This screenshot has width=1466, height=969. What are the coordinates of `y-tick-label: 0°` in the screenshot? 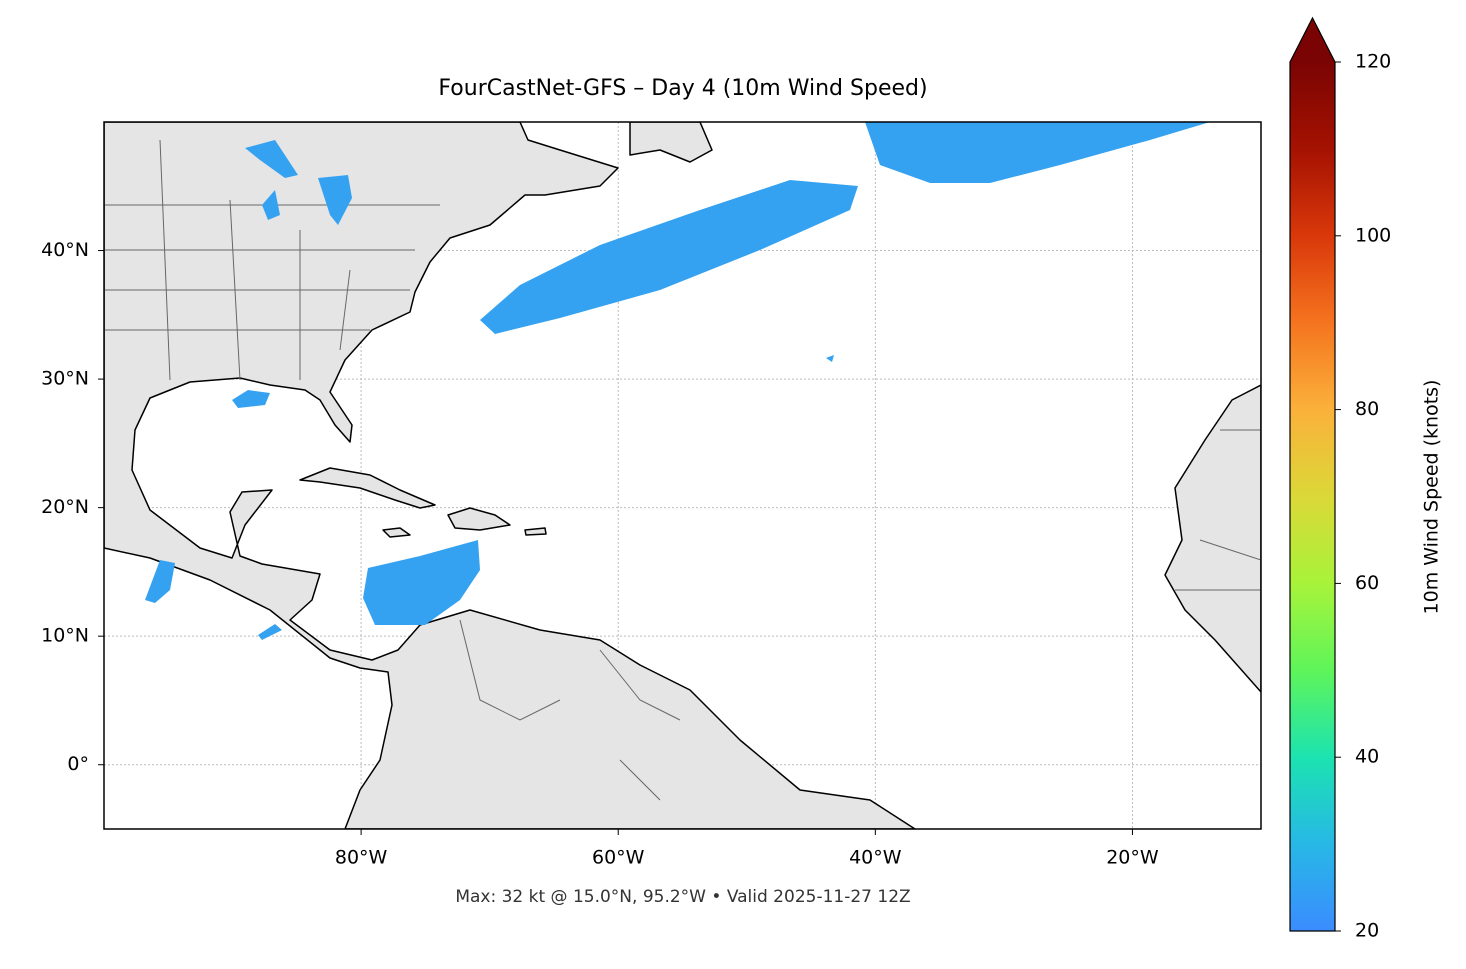 It's located at (78, 764).